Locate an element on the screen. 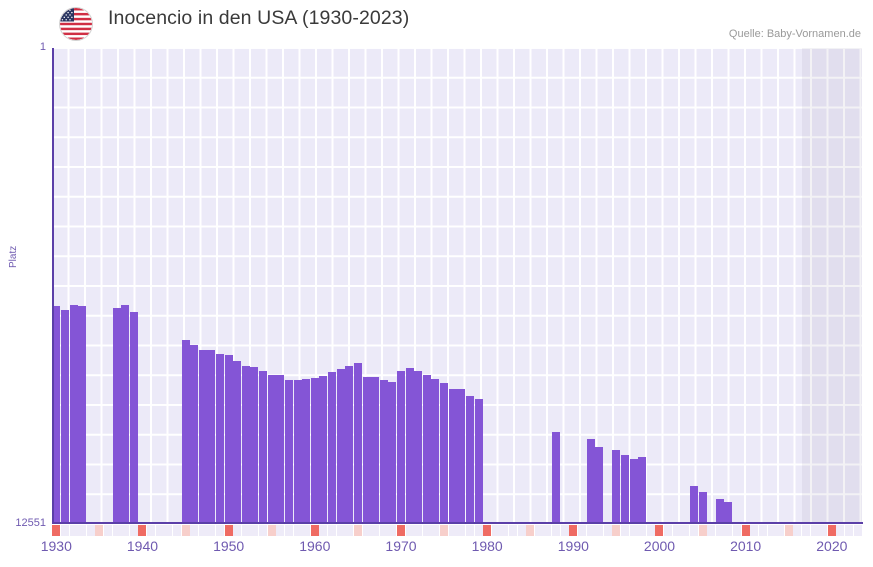 This screenshot has height=567, width=873. y-axis-line is located at coordinates (53, 286).